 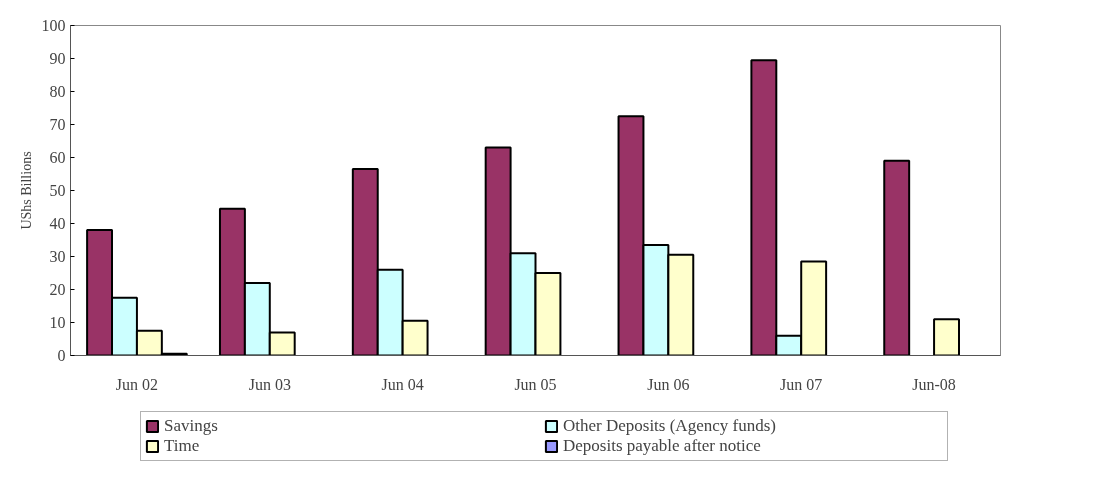 I want to click on y-tick-label: 50, so click(x=57, y=190).